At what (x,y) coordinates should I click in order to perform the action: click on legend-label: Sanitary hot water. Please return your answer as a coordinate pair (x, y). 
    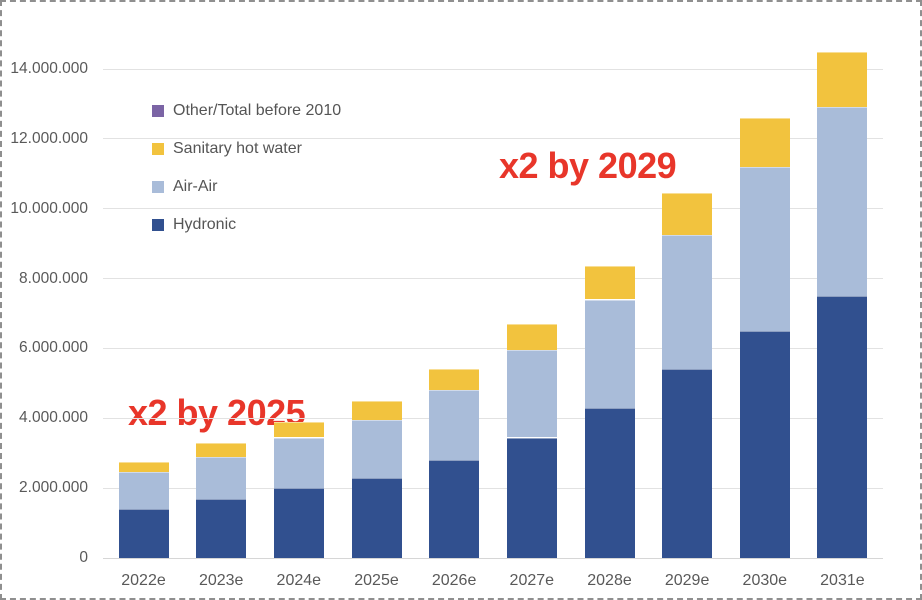
    Looking at the image, I should click on (237, 148).